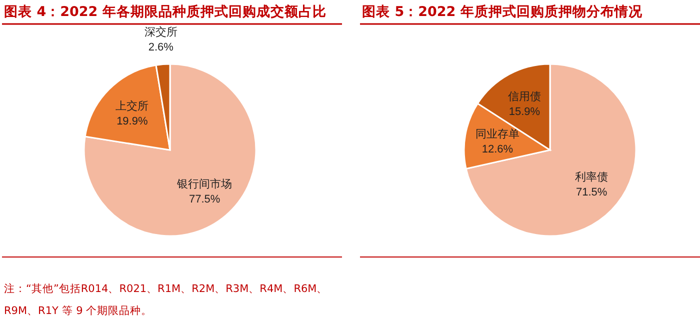 Image resolution: width=700 pixels, height=320 pixels. What do you see at coordinates (591, 177) in the screenshot?
I see `slice-label: 利率债` at bounding box center [591, 177].